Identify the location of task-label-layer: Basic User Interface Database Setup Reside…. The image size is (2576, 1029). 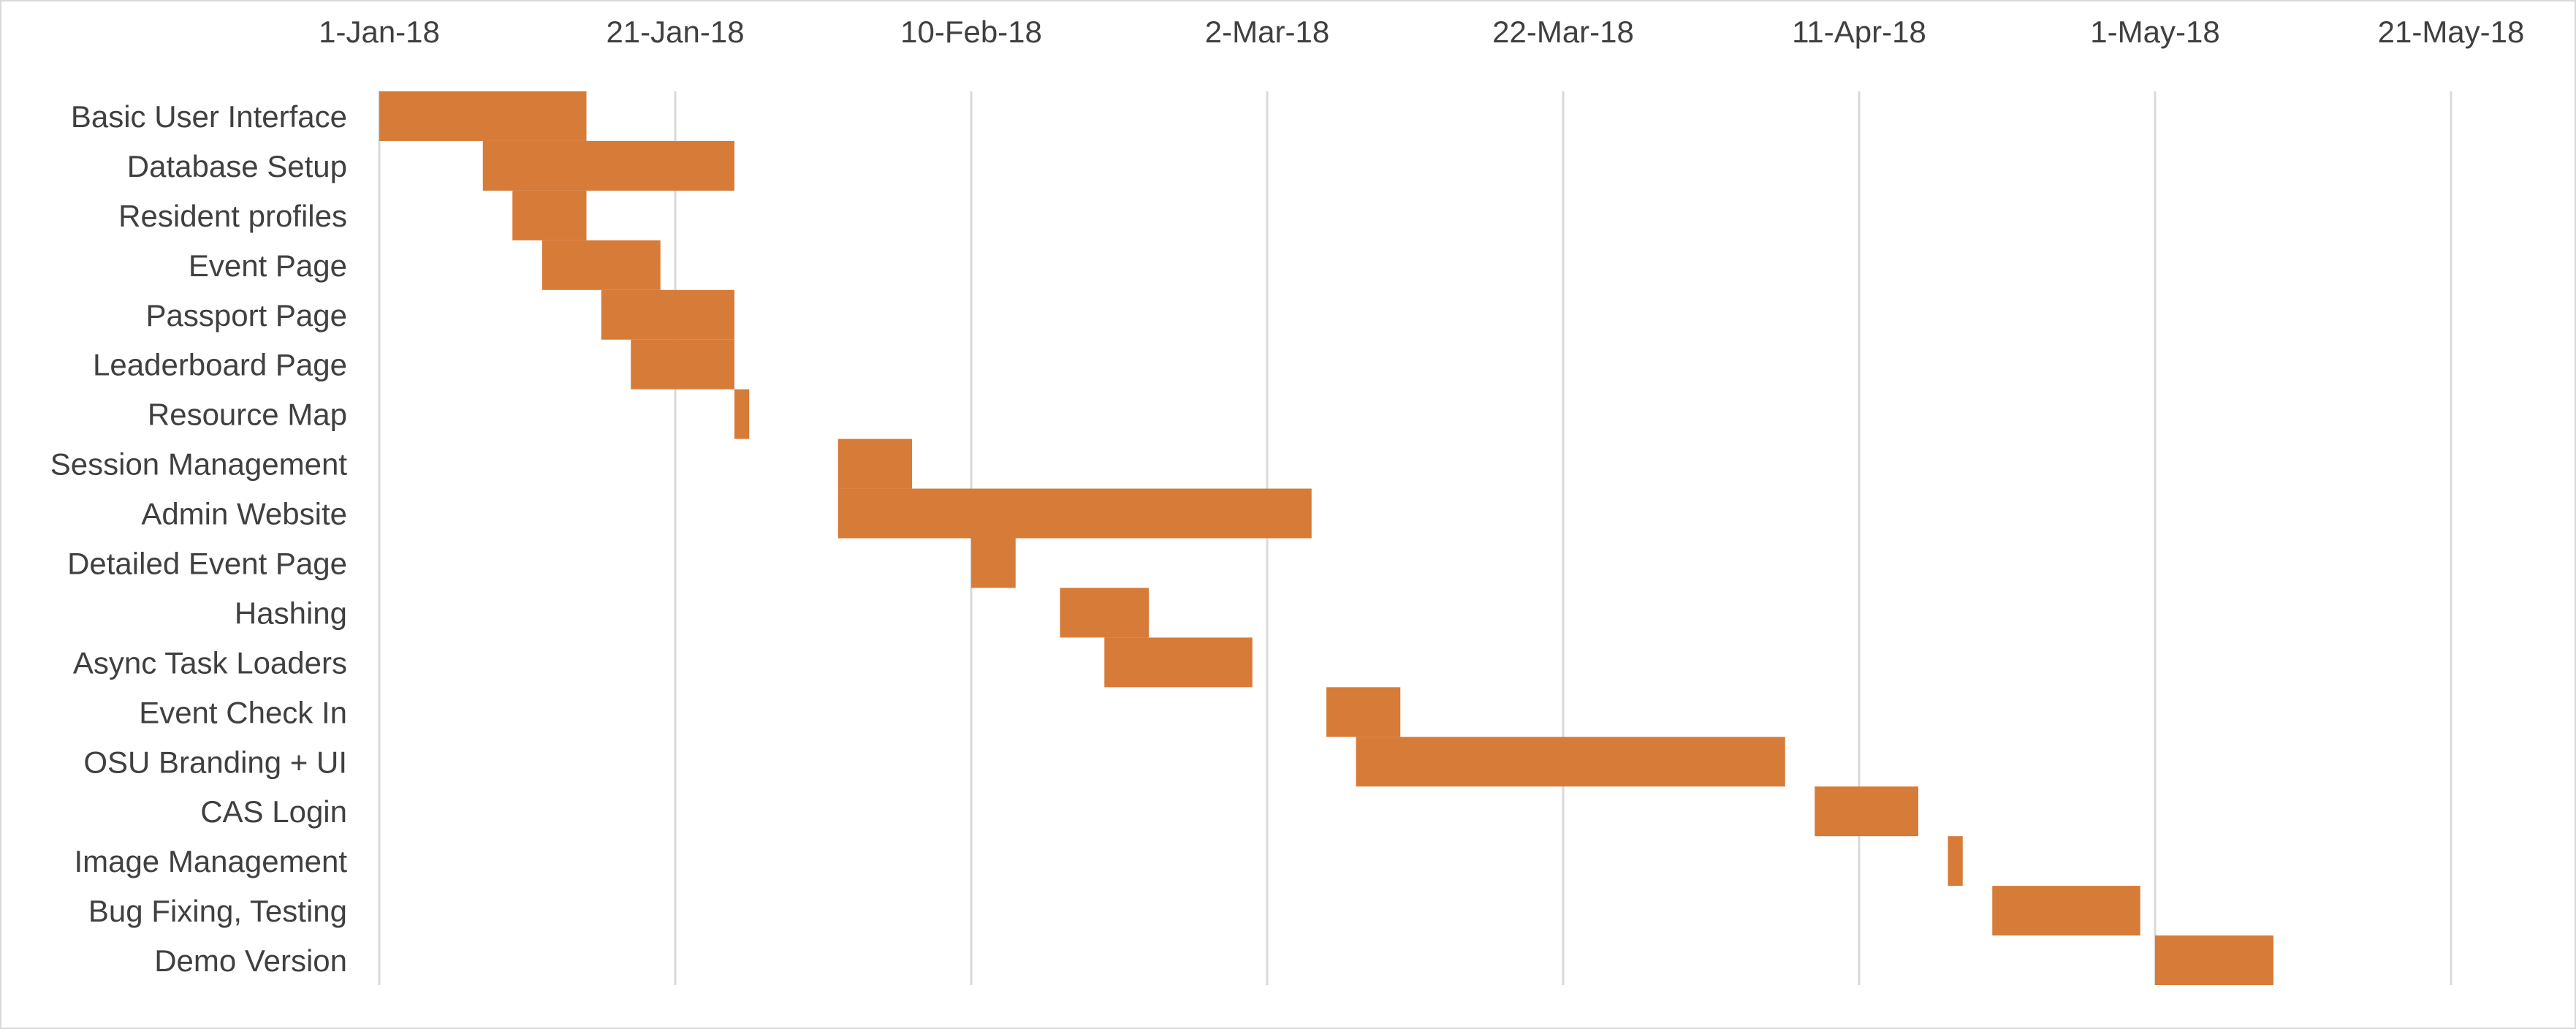
(199, 538).